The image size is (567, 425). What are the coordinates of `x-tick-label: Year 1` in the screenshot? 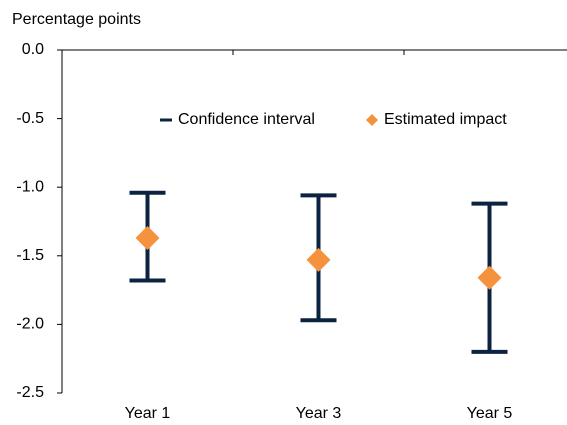 It's located at (148, 413).